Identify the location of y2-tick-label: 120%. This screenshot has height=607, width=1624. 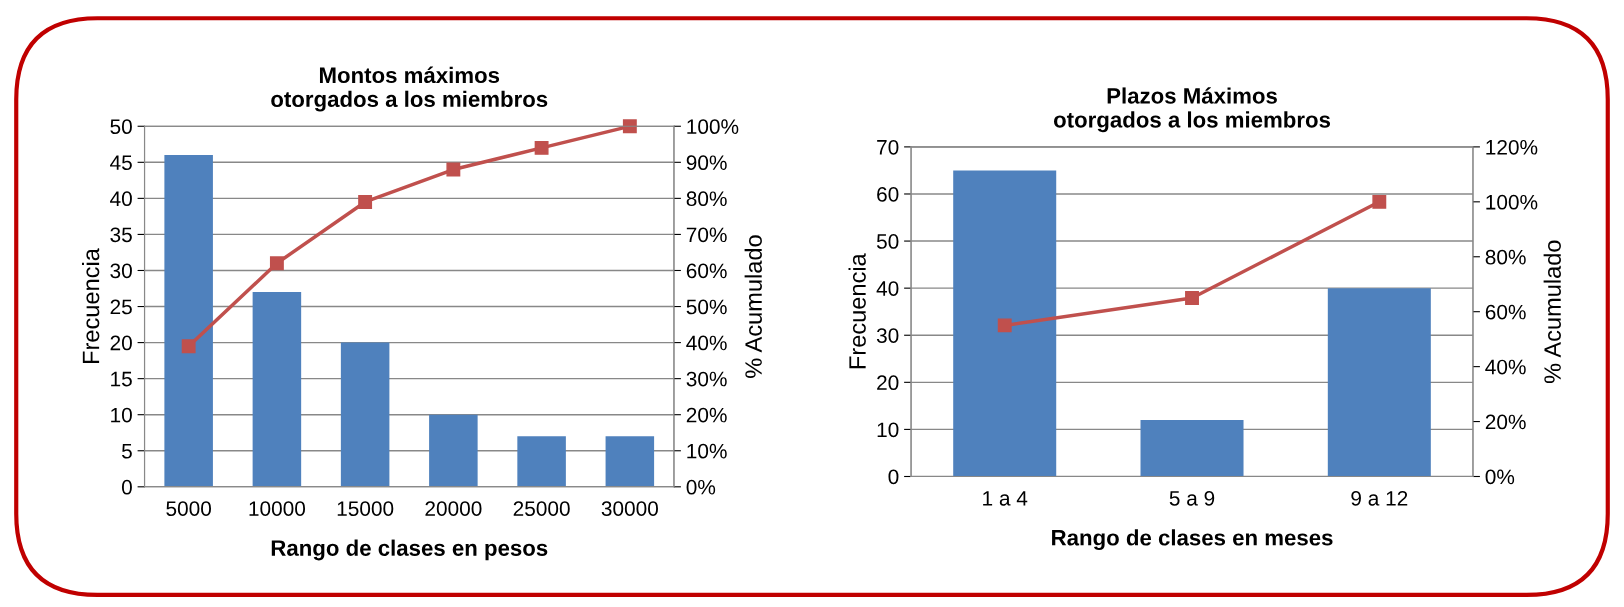
(1512, 147).